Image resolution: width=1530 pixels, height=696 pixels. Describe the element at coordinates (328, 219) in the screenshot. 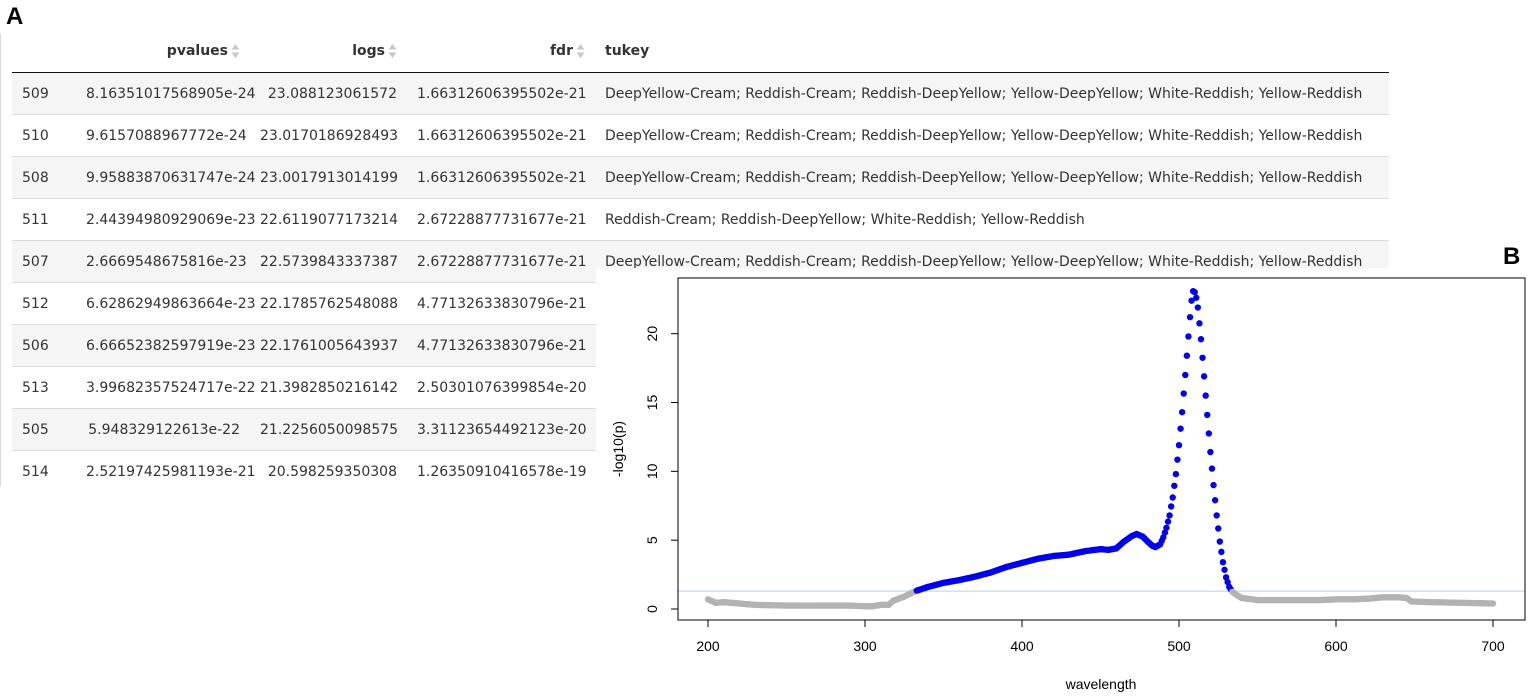

I see `cell-log: 22.6119077173214` at that location.